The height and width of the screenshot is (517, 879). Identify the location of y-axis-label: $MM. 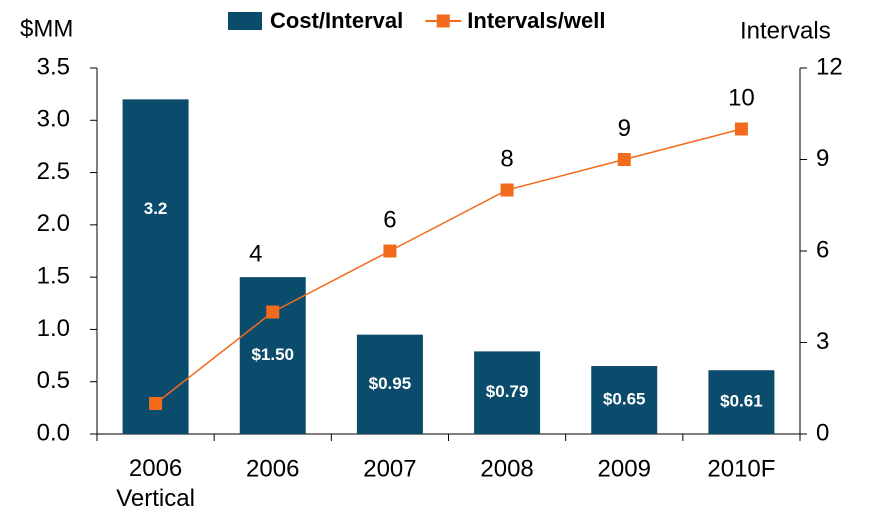
(46, 28).